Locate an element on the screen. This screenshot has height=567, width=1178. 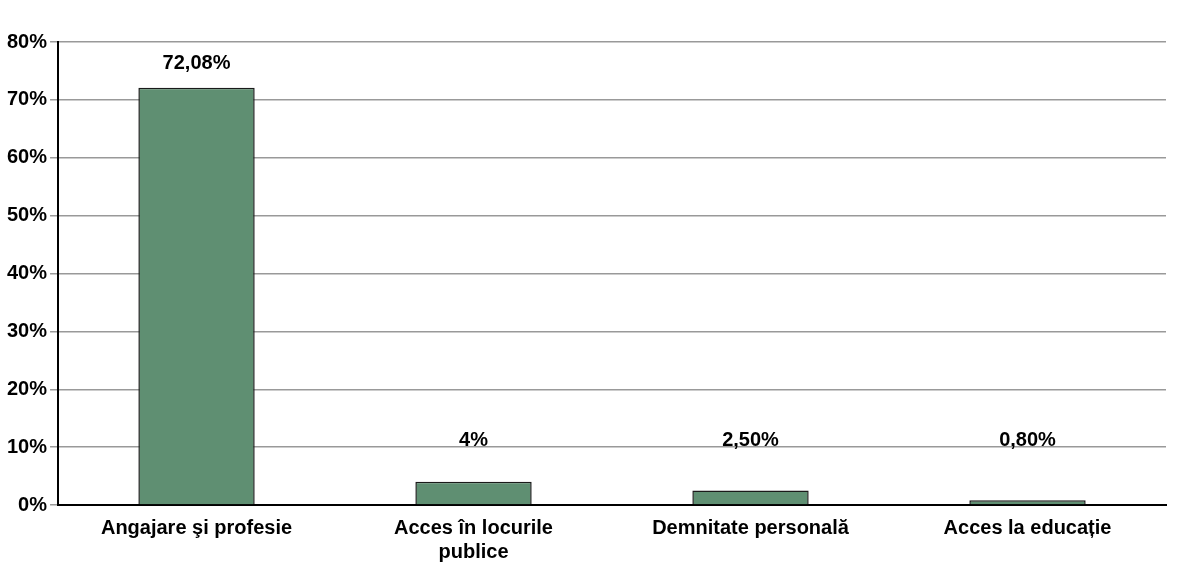
y-tick-label: 20% is located at coordinates (27, 387).